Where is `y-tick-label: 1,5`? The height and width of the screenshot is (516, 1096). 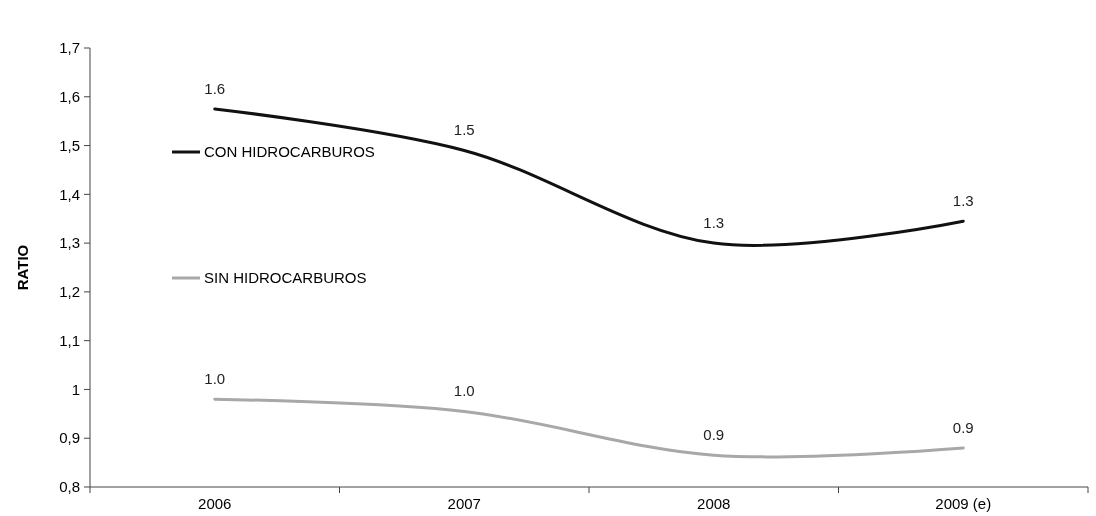 y-tick-label: 1,5 is located at coordinates (69, 145).